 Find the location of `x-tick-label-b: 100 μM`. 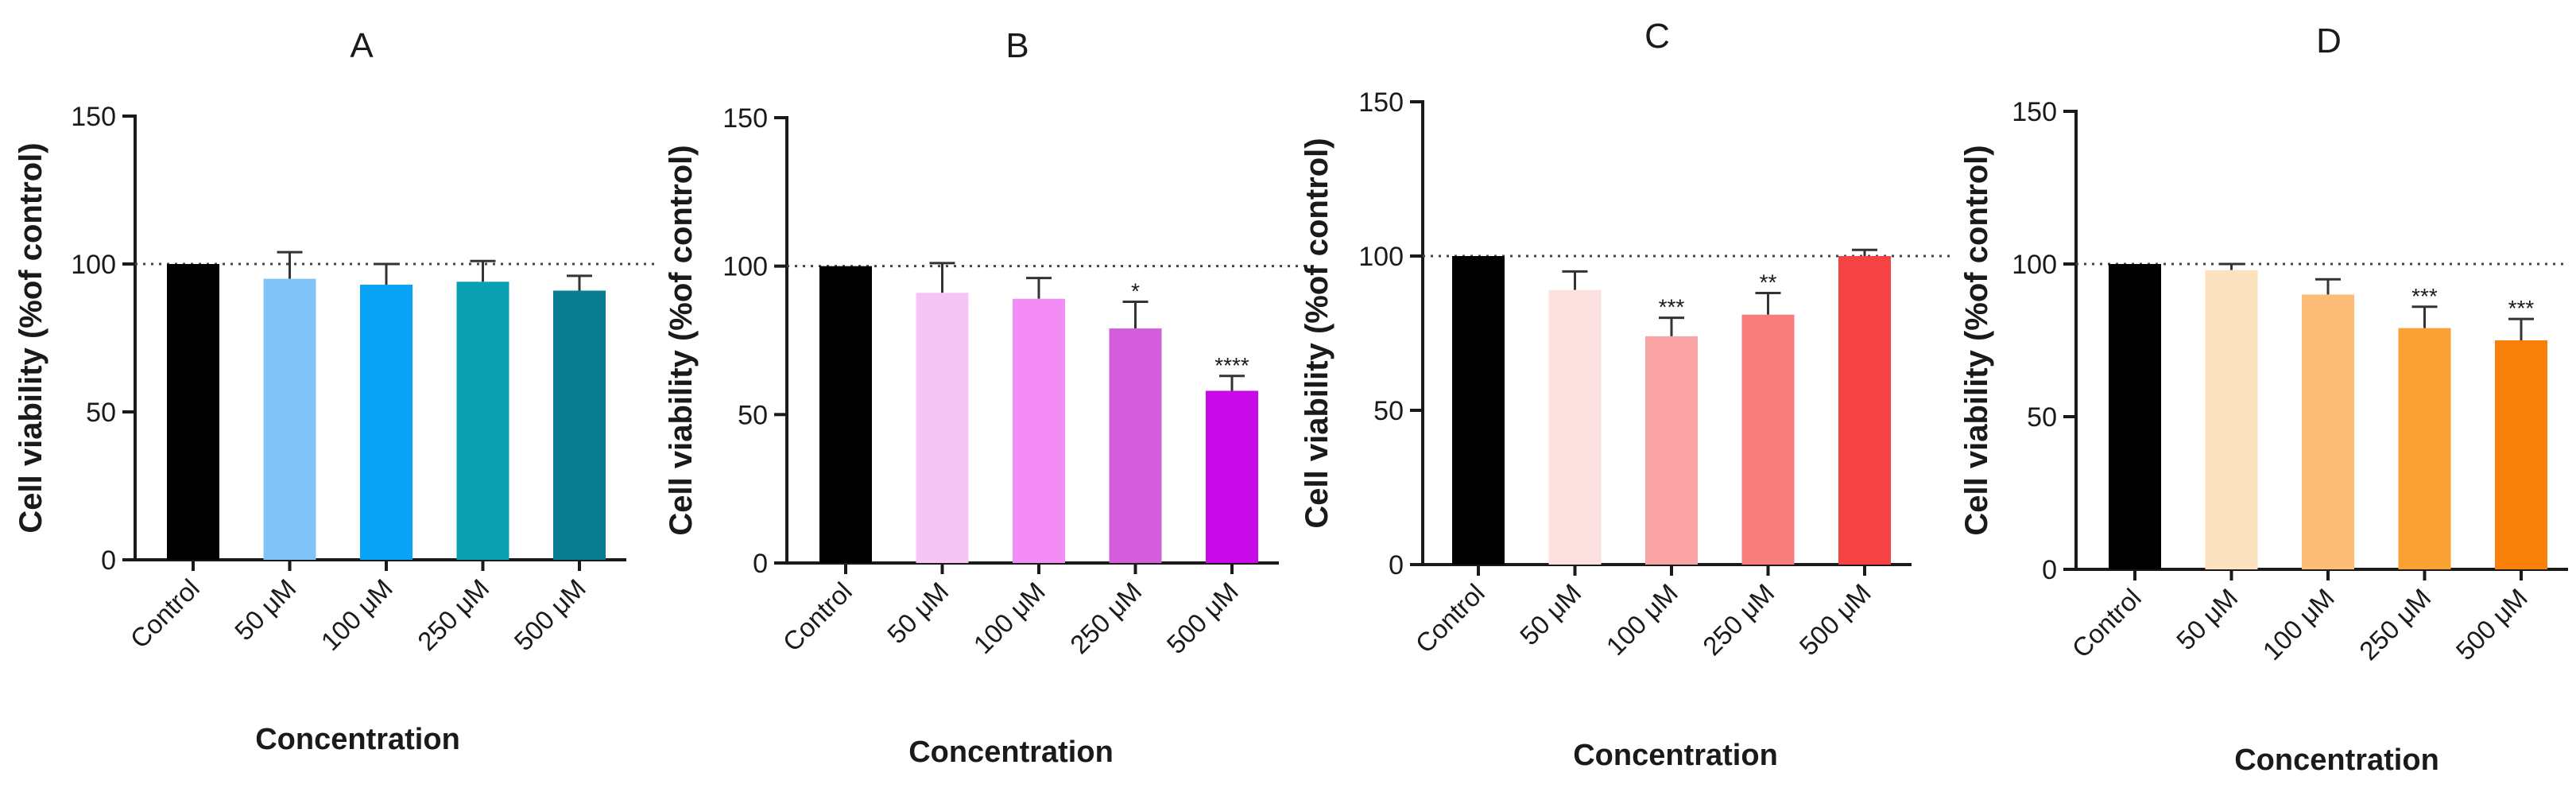

x-tick-label-b: 100 μM is located at coordinates (1008, 618).